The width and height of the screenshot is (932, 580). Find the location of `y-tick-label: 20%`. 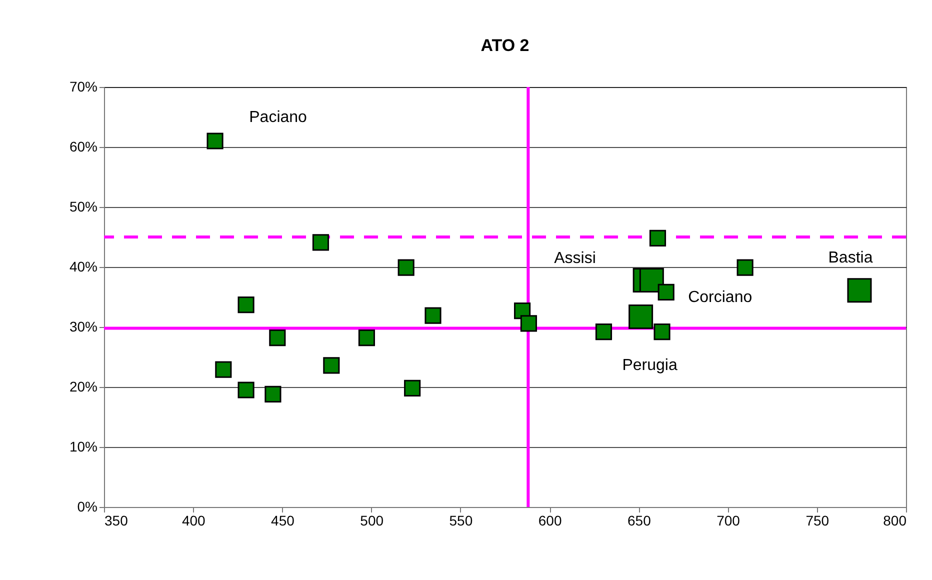

y-tick-label: 20% is located at coordinates (83, 386).